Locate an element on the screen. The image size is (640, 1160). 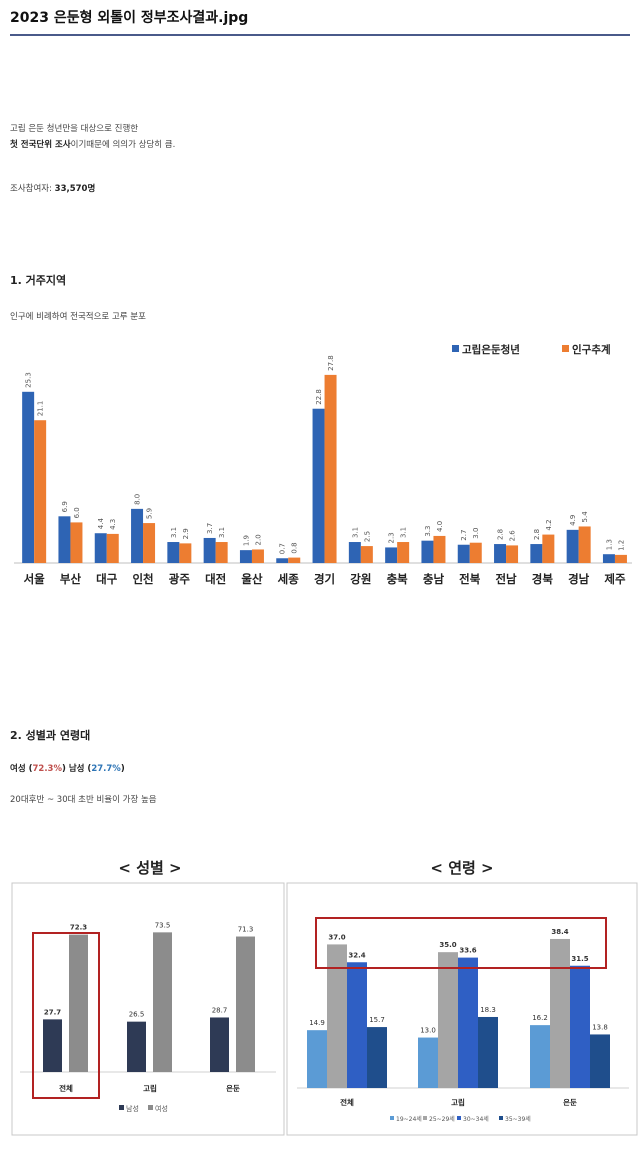
gender-tick-label: 전체 is located at coordinates (66, 1088).